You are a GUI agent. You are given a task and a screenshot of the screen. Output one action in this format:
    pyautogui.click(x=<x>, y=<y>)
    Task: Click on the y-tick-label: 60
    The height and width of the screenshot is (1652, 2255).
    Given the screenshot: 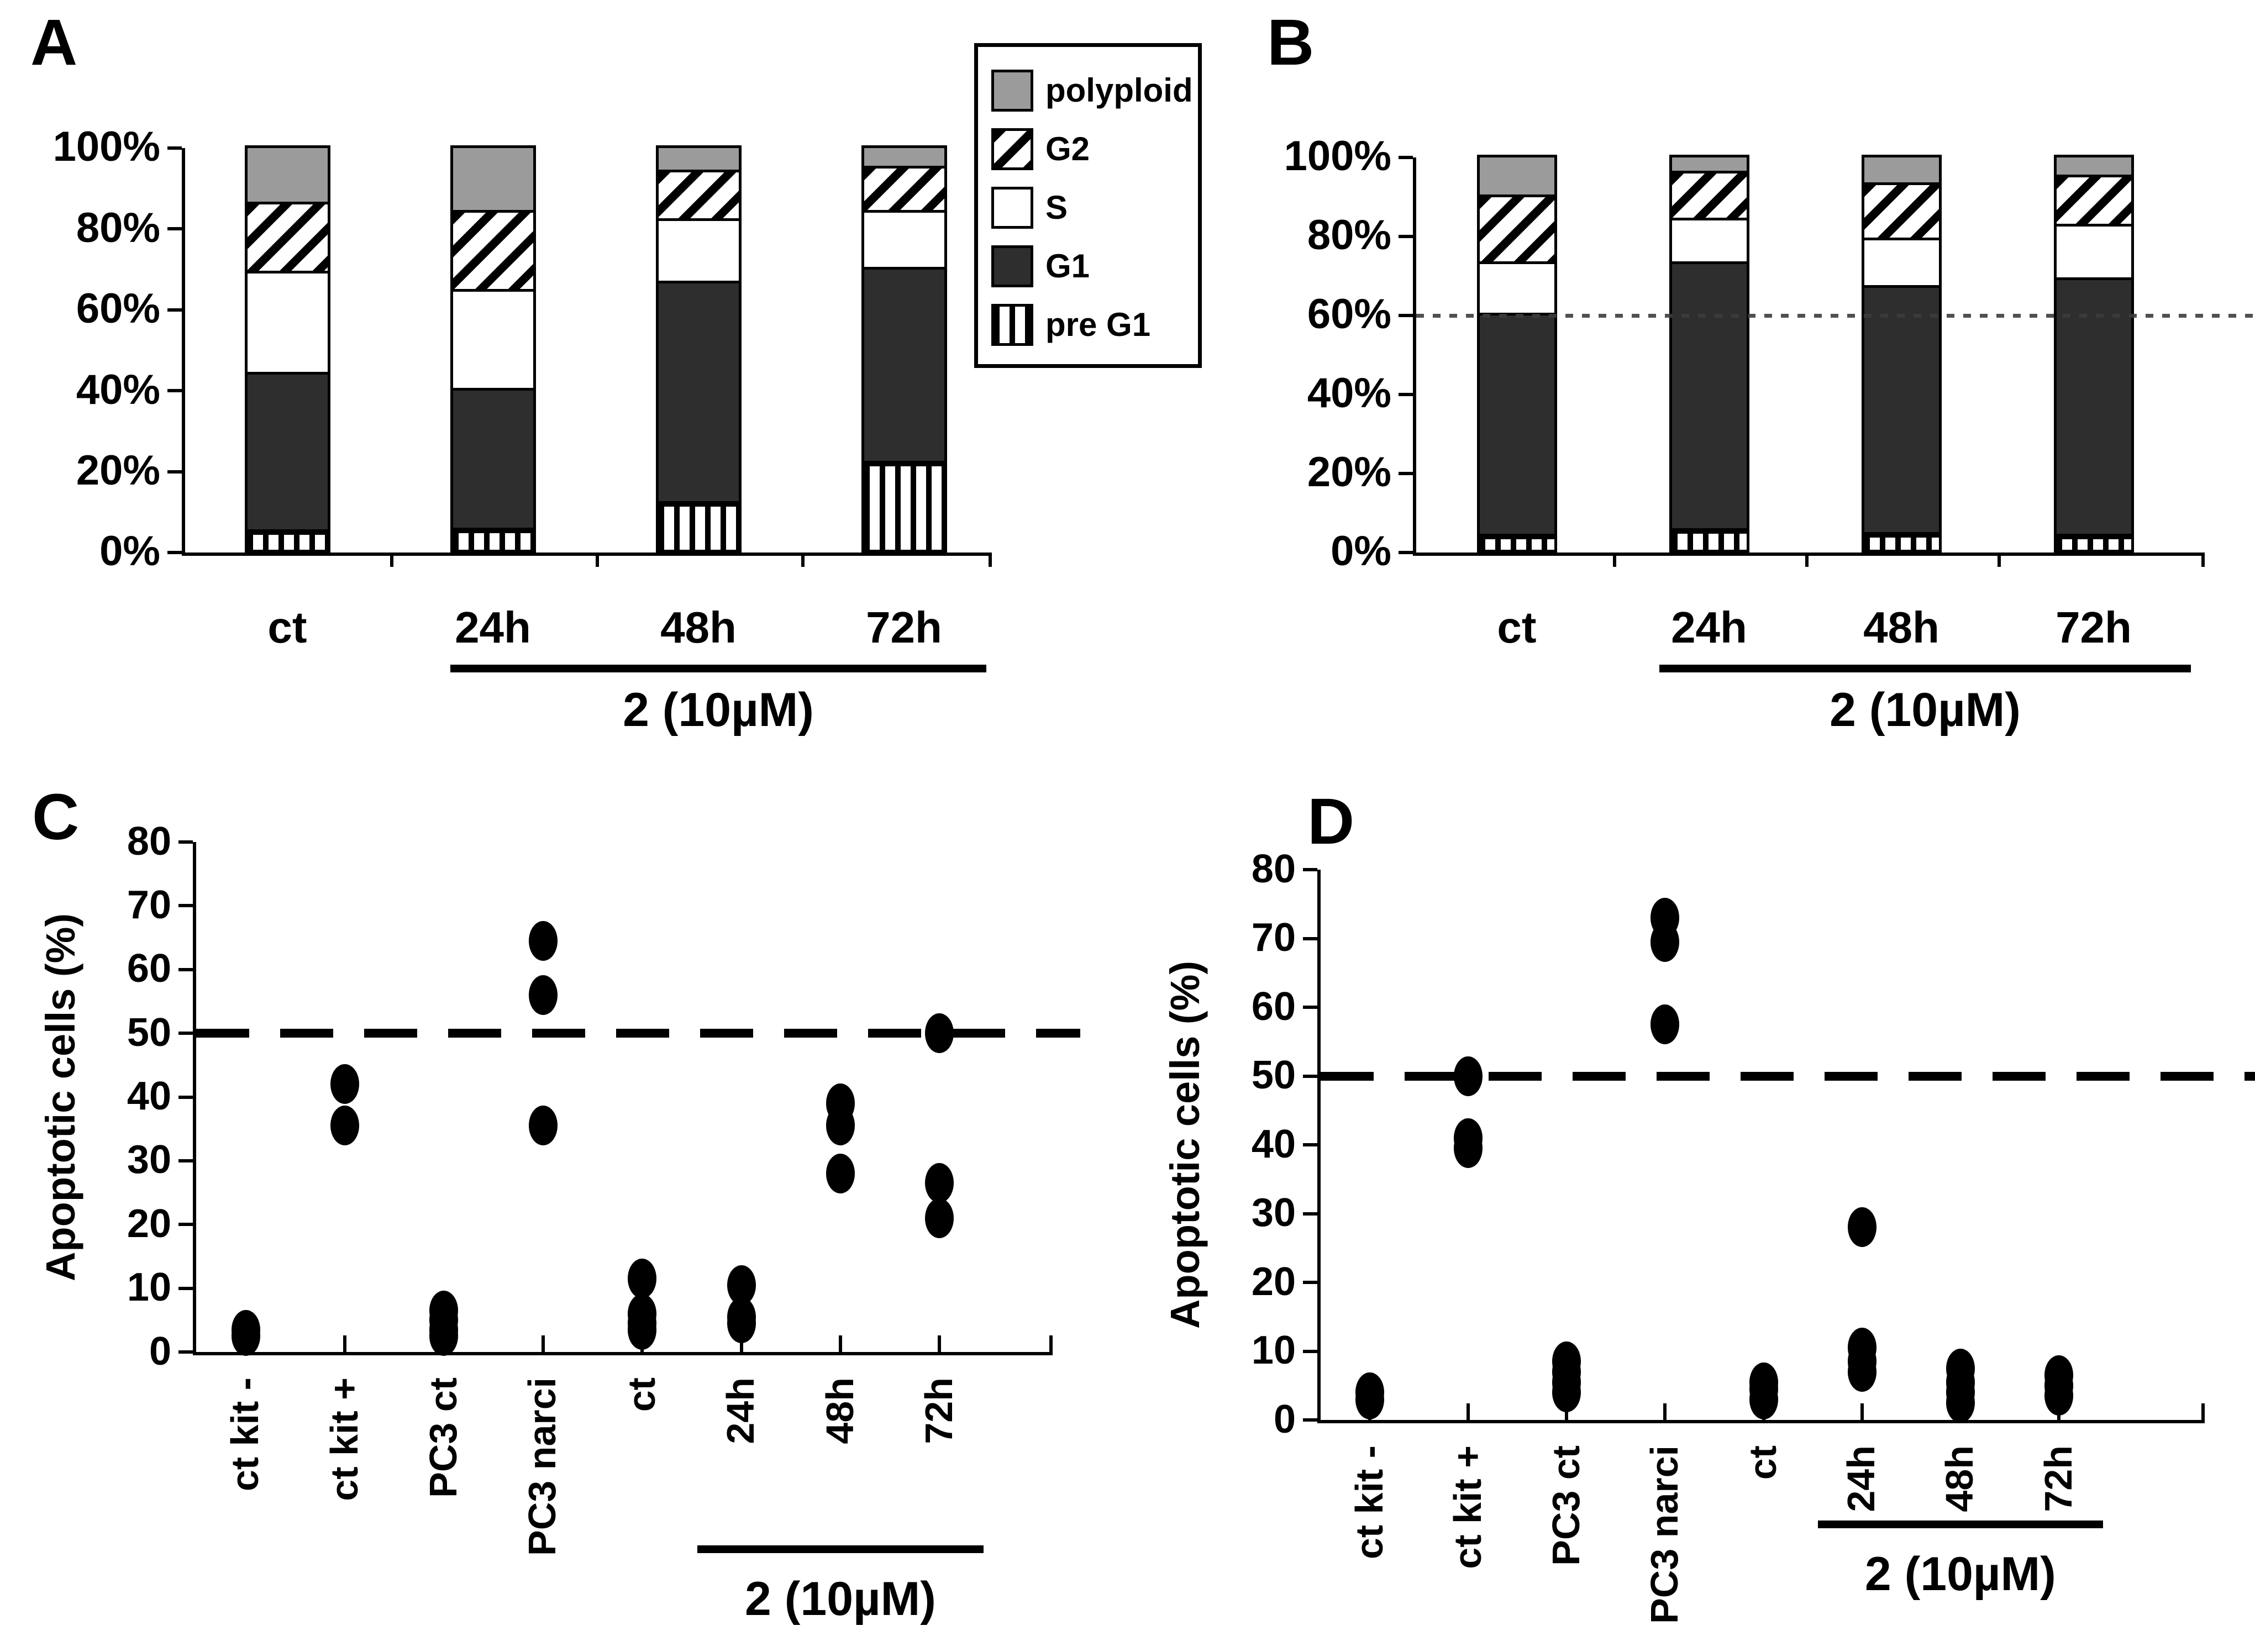 What is the action you would take?
    pyautogui.click(x=149, y=968)
    